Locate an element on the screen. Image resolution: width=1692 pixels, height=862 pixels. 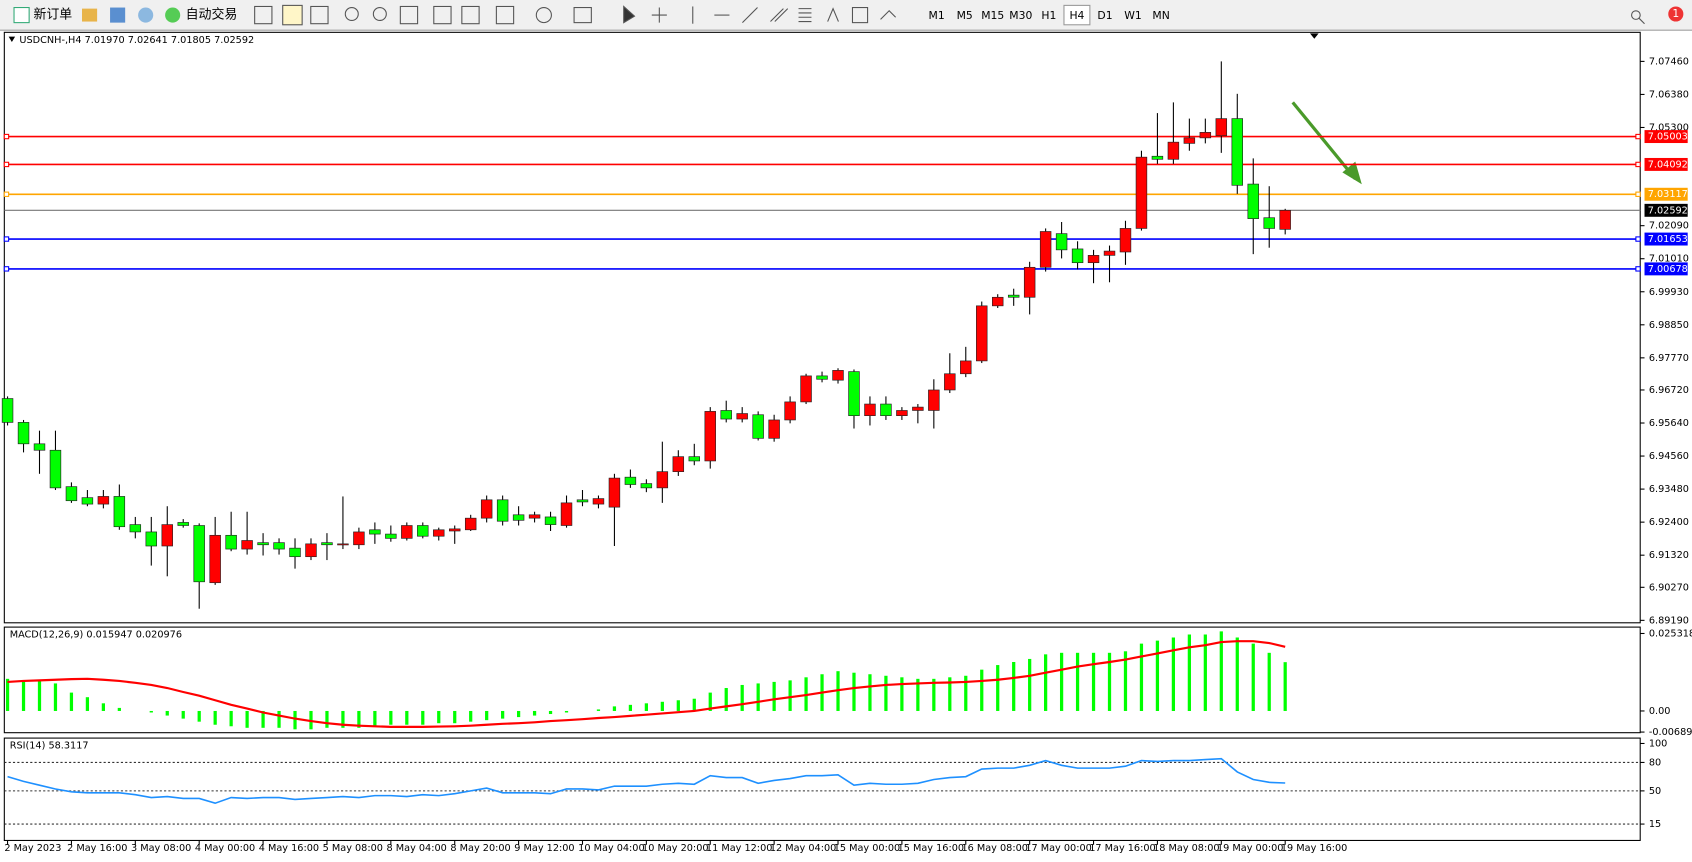
notification-count: 1 is located at coordinates (1675, 13).